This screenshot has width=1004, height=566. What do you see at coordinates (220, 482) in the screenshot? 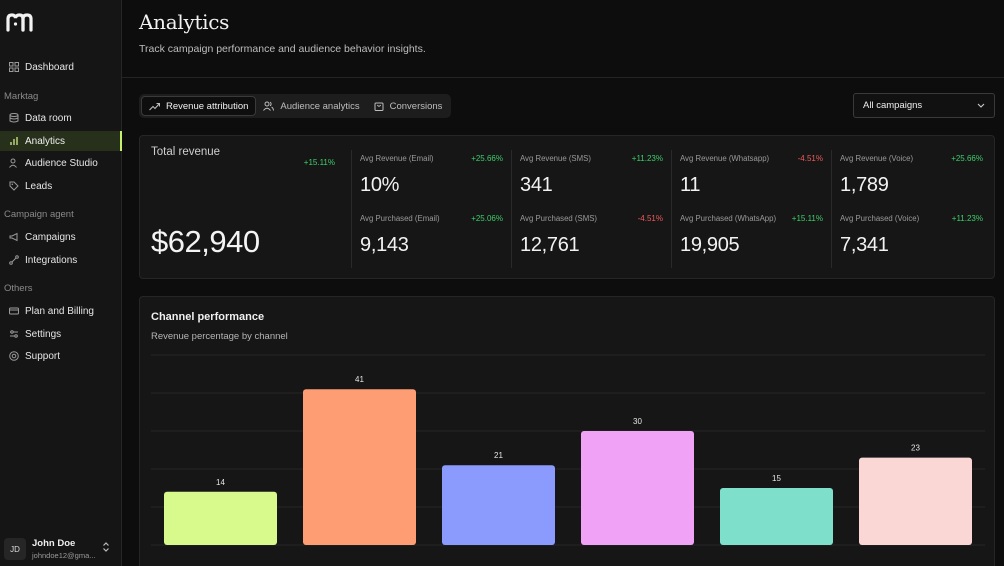
I see `bar-value-label: 14` at bounding box center [220, 482].